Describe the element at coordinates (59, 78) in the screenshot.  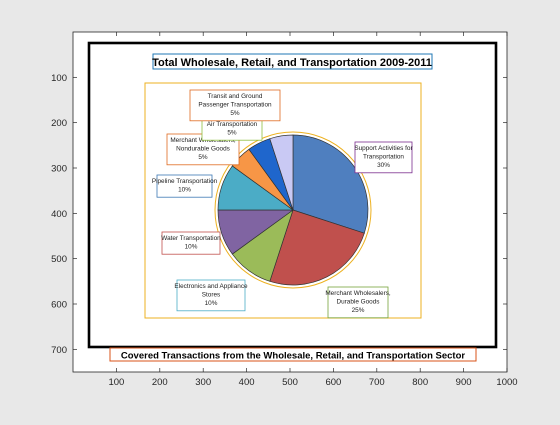
I see `y-tick-label: 100` at that location.